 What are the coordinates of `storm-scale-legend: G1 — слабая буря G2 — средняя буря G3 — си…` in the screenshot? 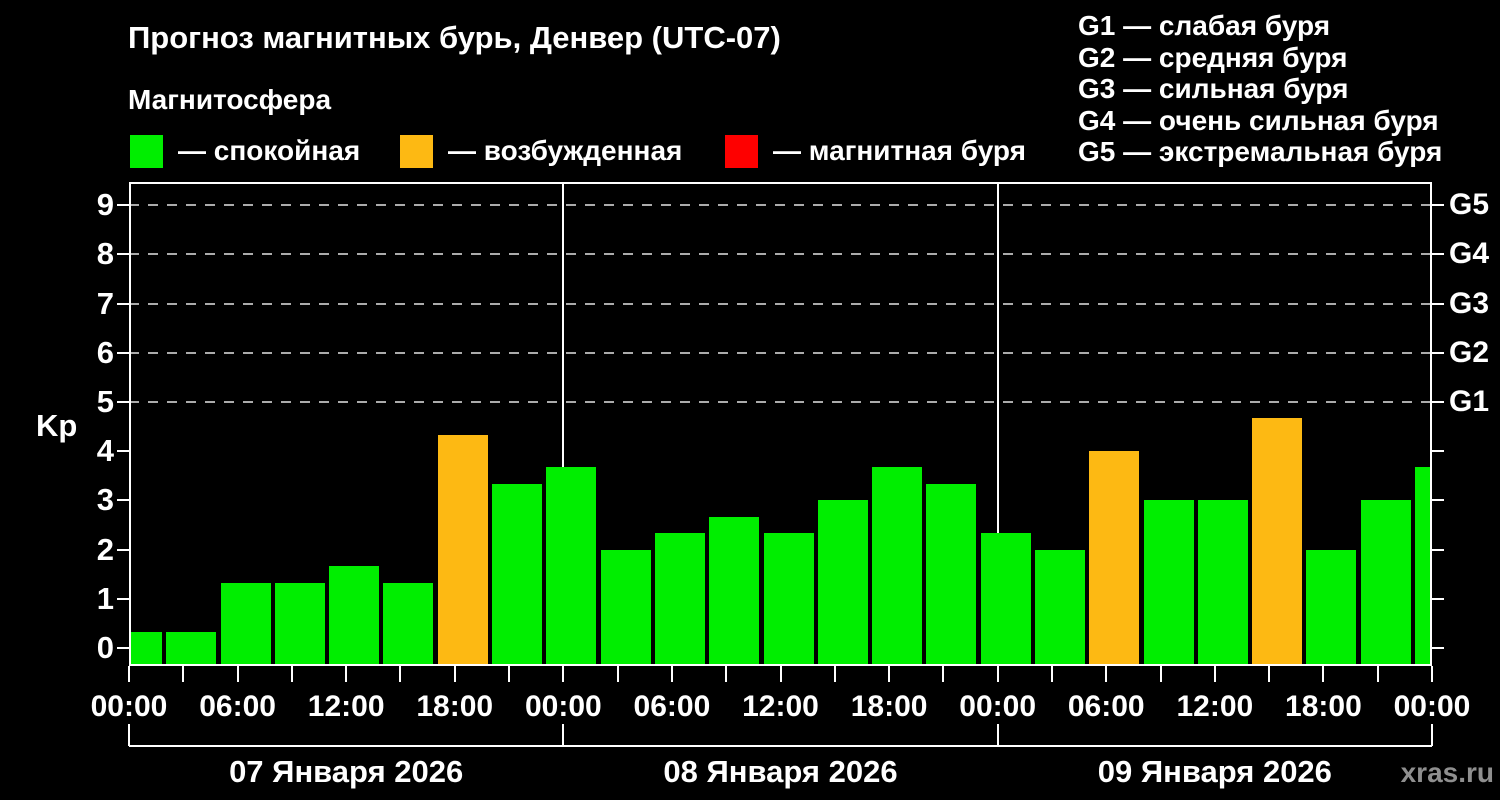 It's located at (1260, 89).